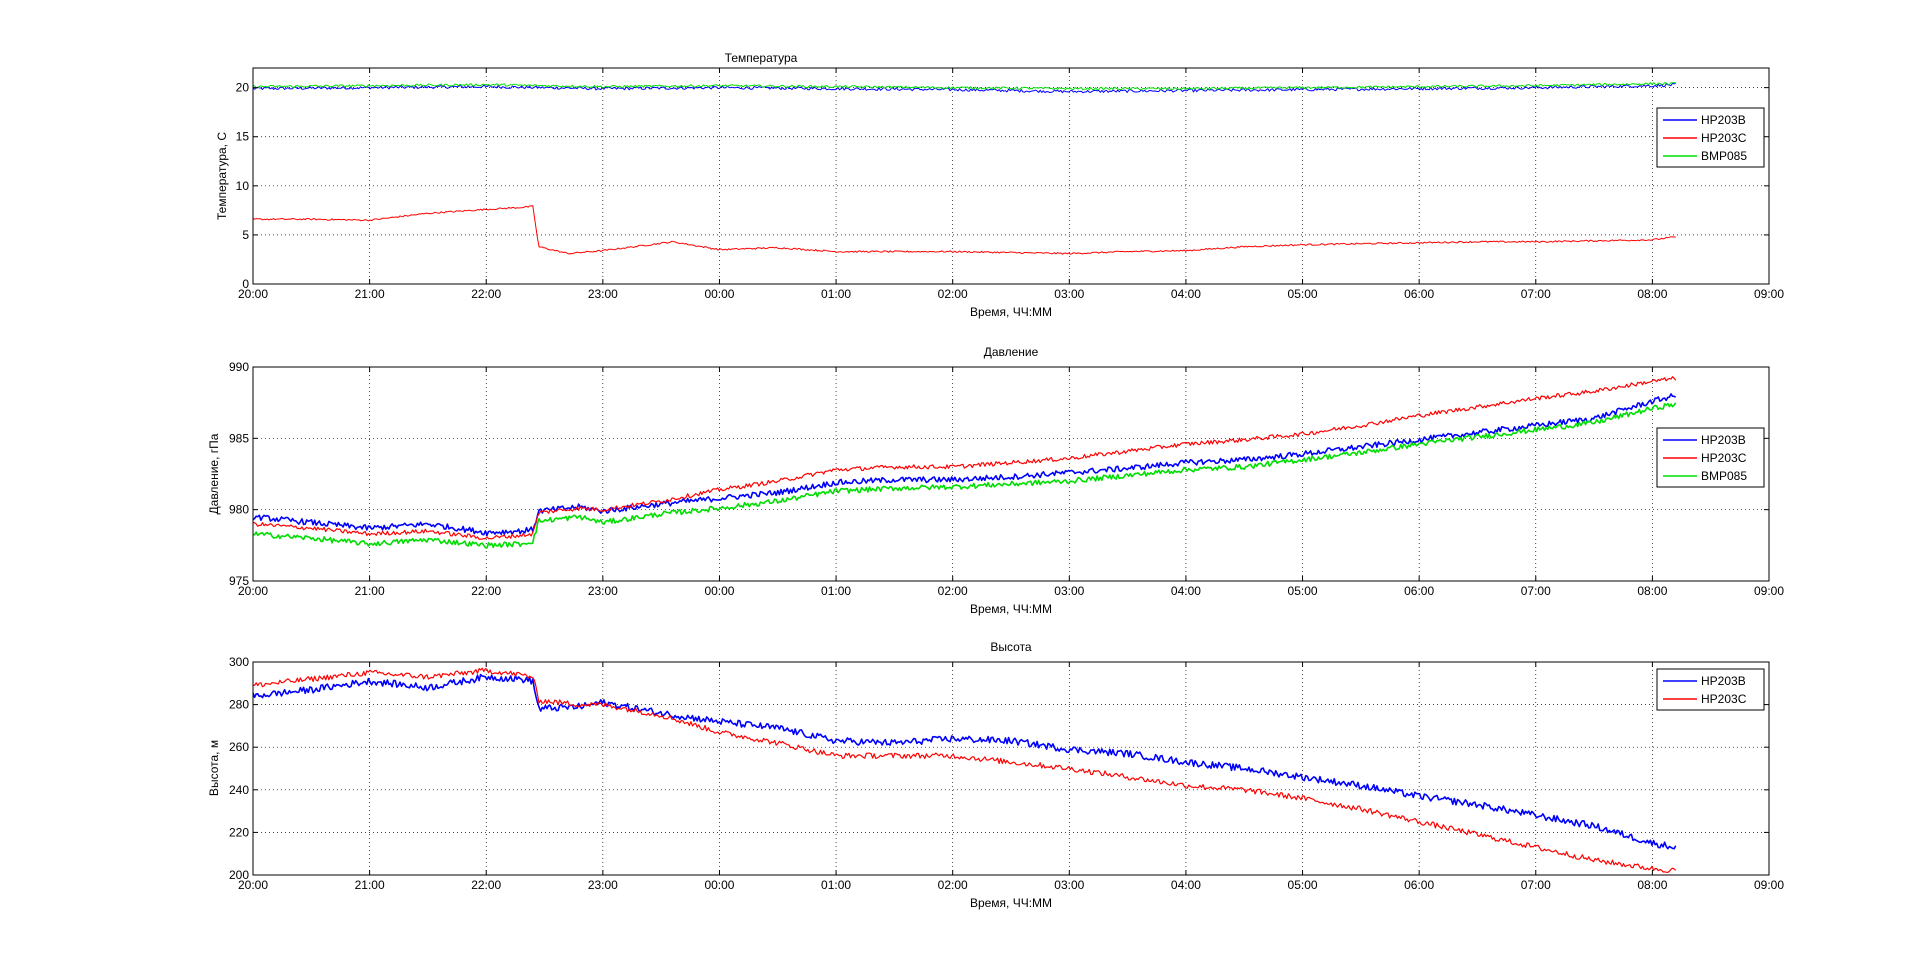 This screenshot has width=1920, height=964. Describe the element at coordinates (1303, 294) in the screenshot. I see `temperature-x-tick-label: 05:00` at that location.